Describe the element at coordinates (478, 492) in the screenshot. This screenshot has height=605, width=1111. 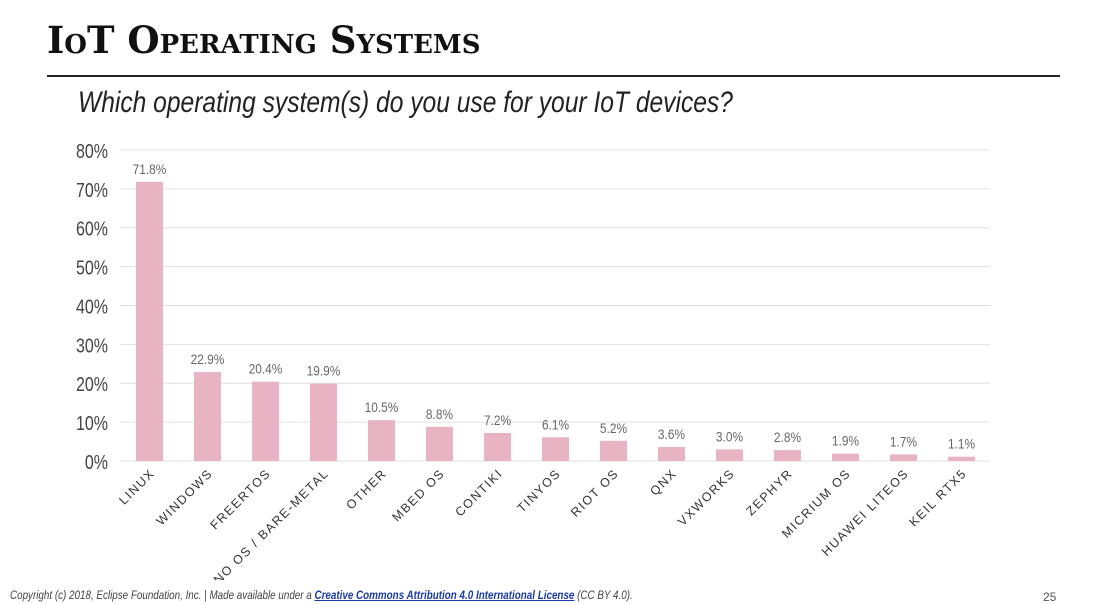
I see `x-tick-label: CONTIKI` at that location.